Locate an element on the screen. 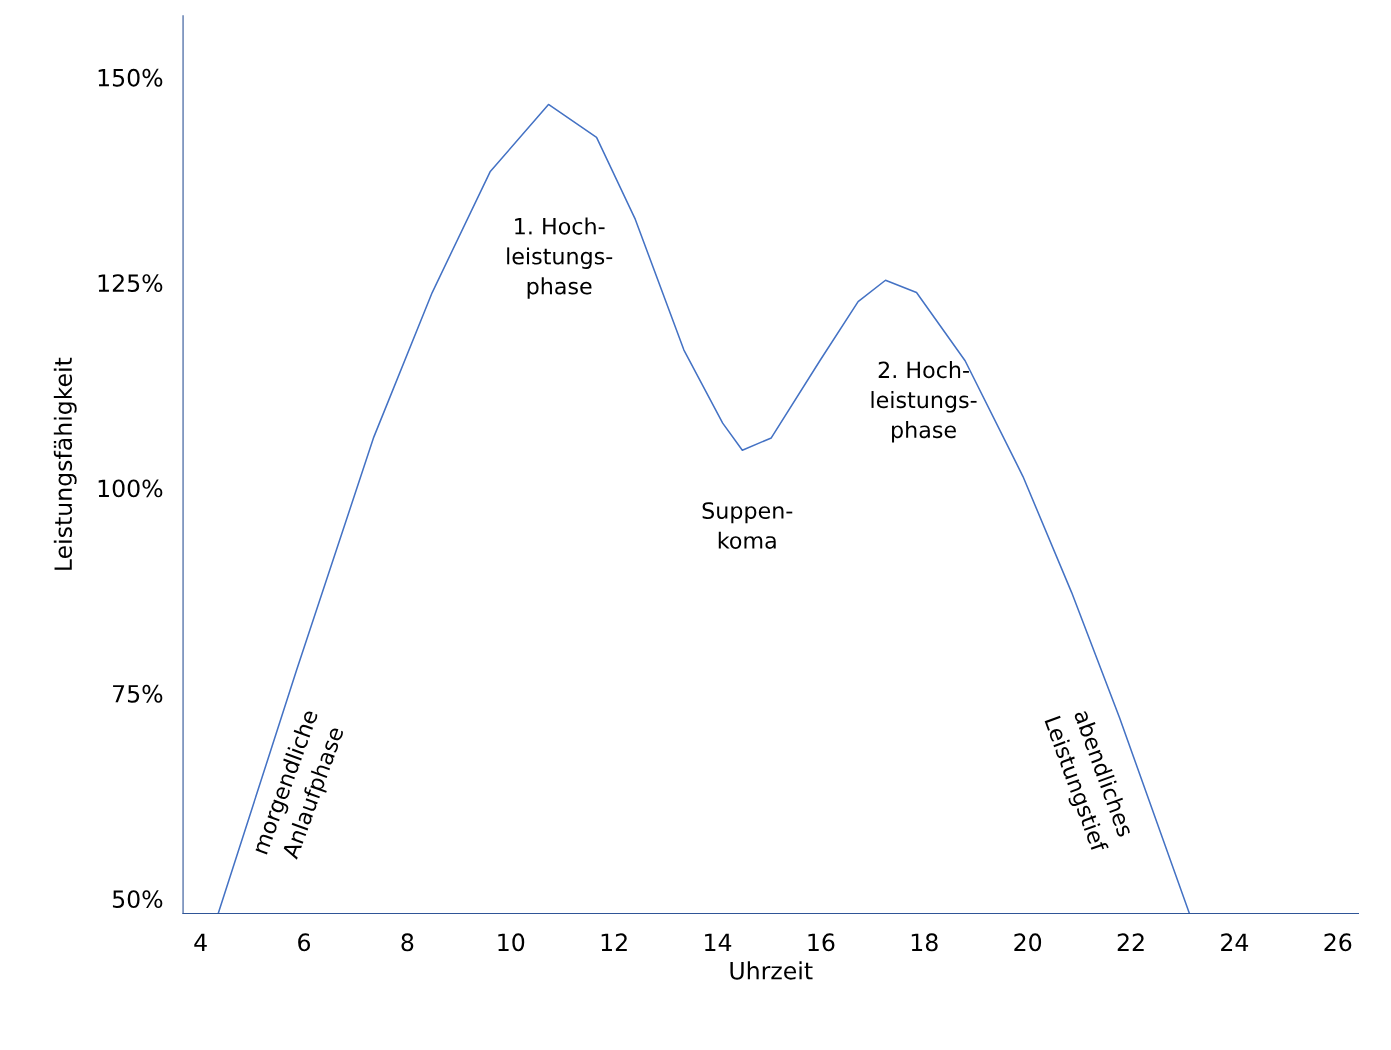 Image resolution: width=1391 pixels, height=1050 pixels. x-tick-label: 24 is located at coordinates (1235, 942).